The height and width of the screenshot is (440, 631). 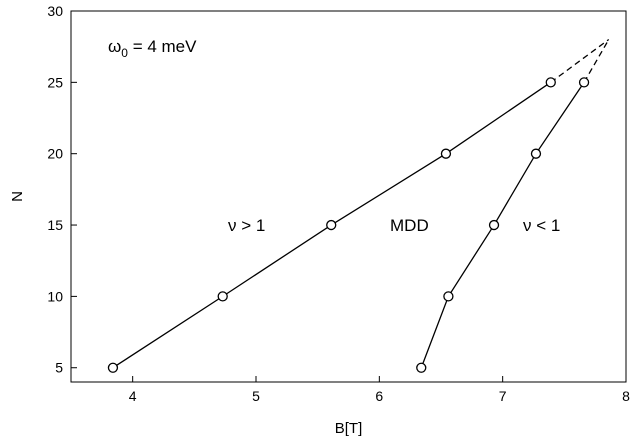 I want to click on annotation-omega-subscript: 0, so click(x=124, y=53).